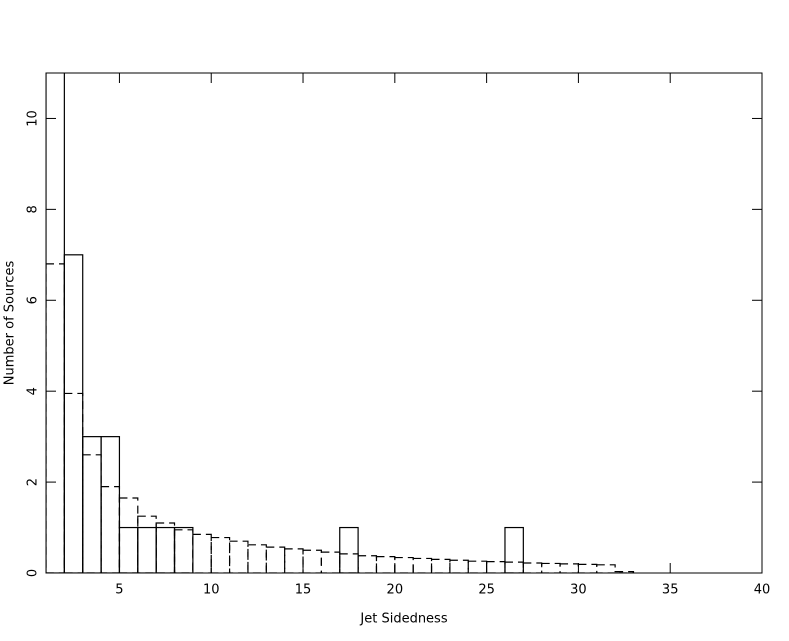  What do you see at coordinates (119, 590) in the screenshot?
I see `x-tick-label: 5` at bounding box center [119, 590].